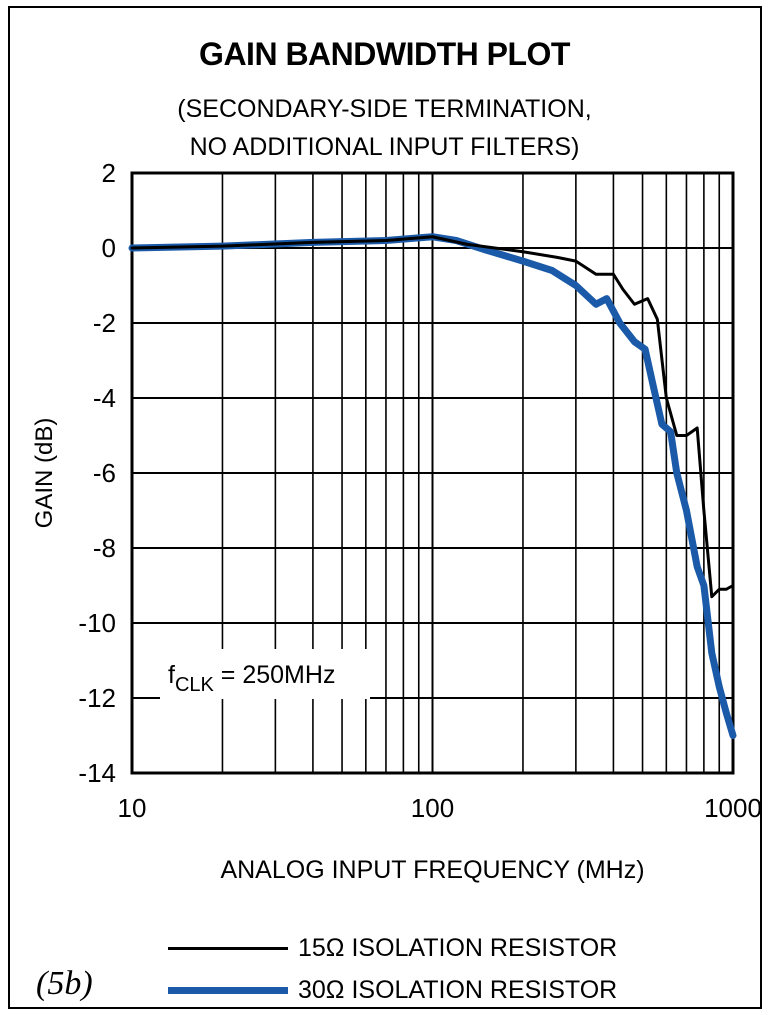  Describe the element at coordinates (44, 473) in the screenshot. I see `y-axis-label: GAIN (dB)` at that location.